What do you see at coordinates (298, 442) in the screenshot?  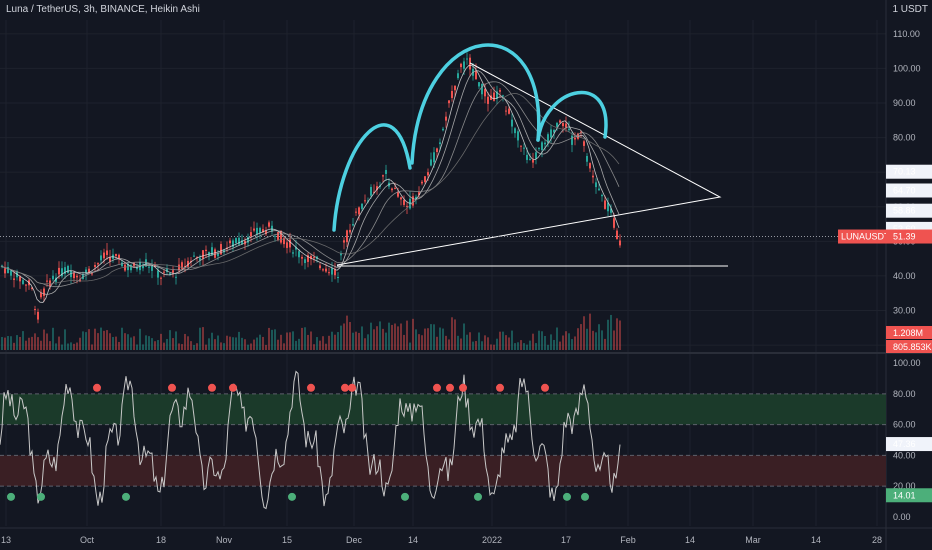 I see `rsi-markers` at bounding box center [298, 442].